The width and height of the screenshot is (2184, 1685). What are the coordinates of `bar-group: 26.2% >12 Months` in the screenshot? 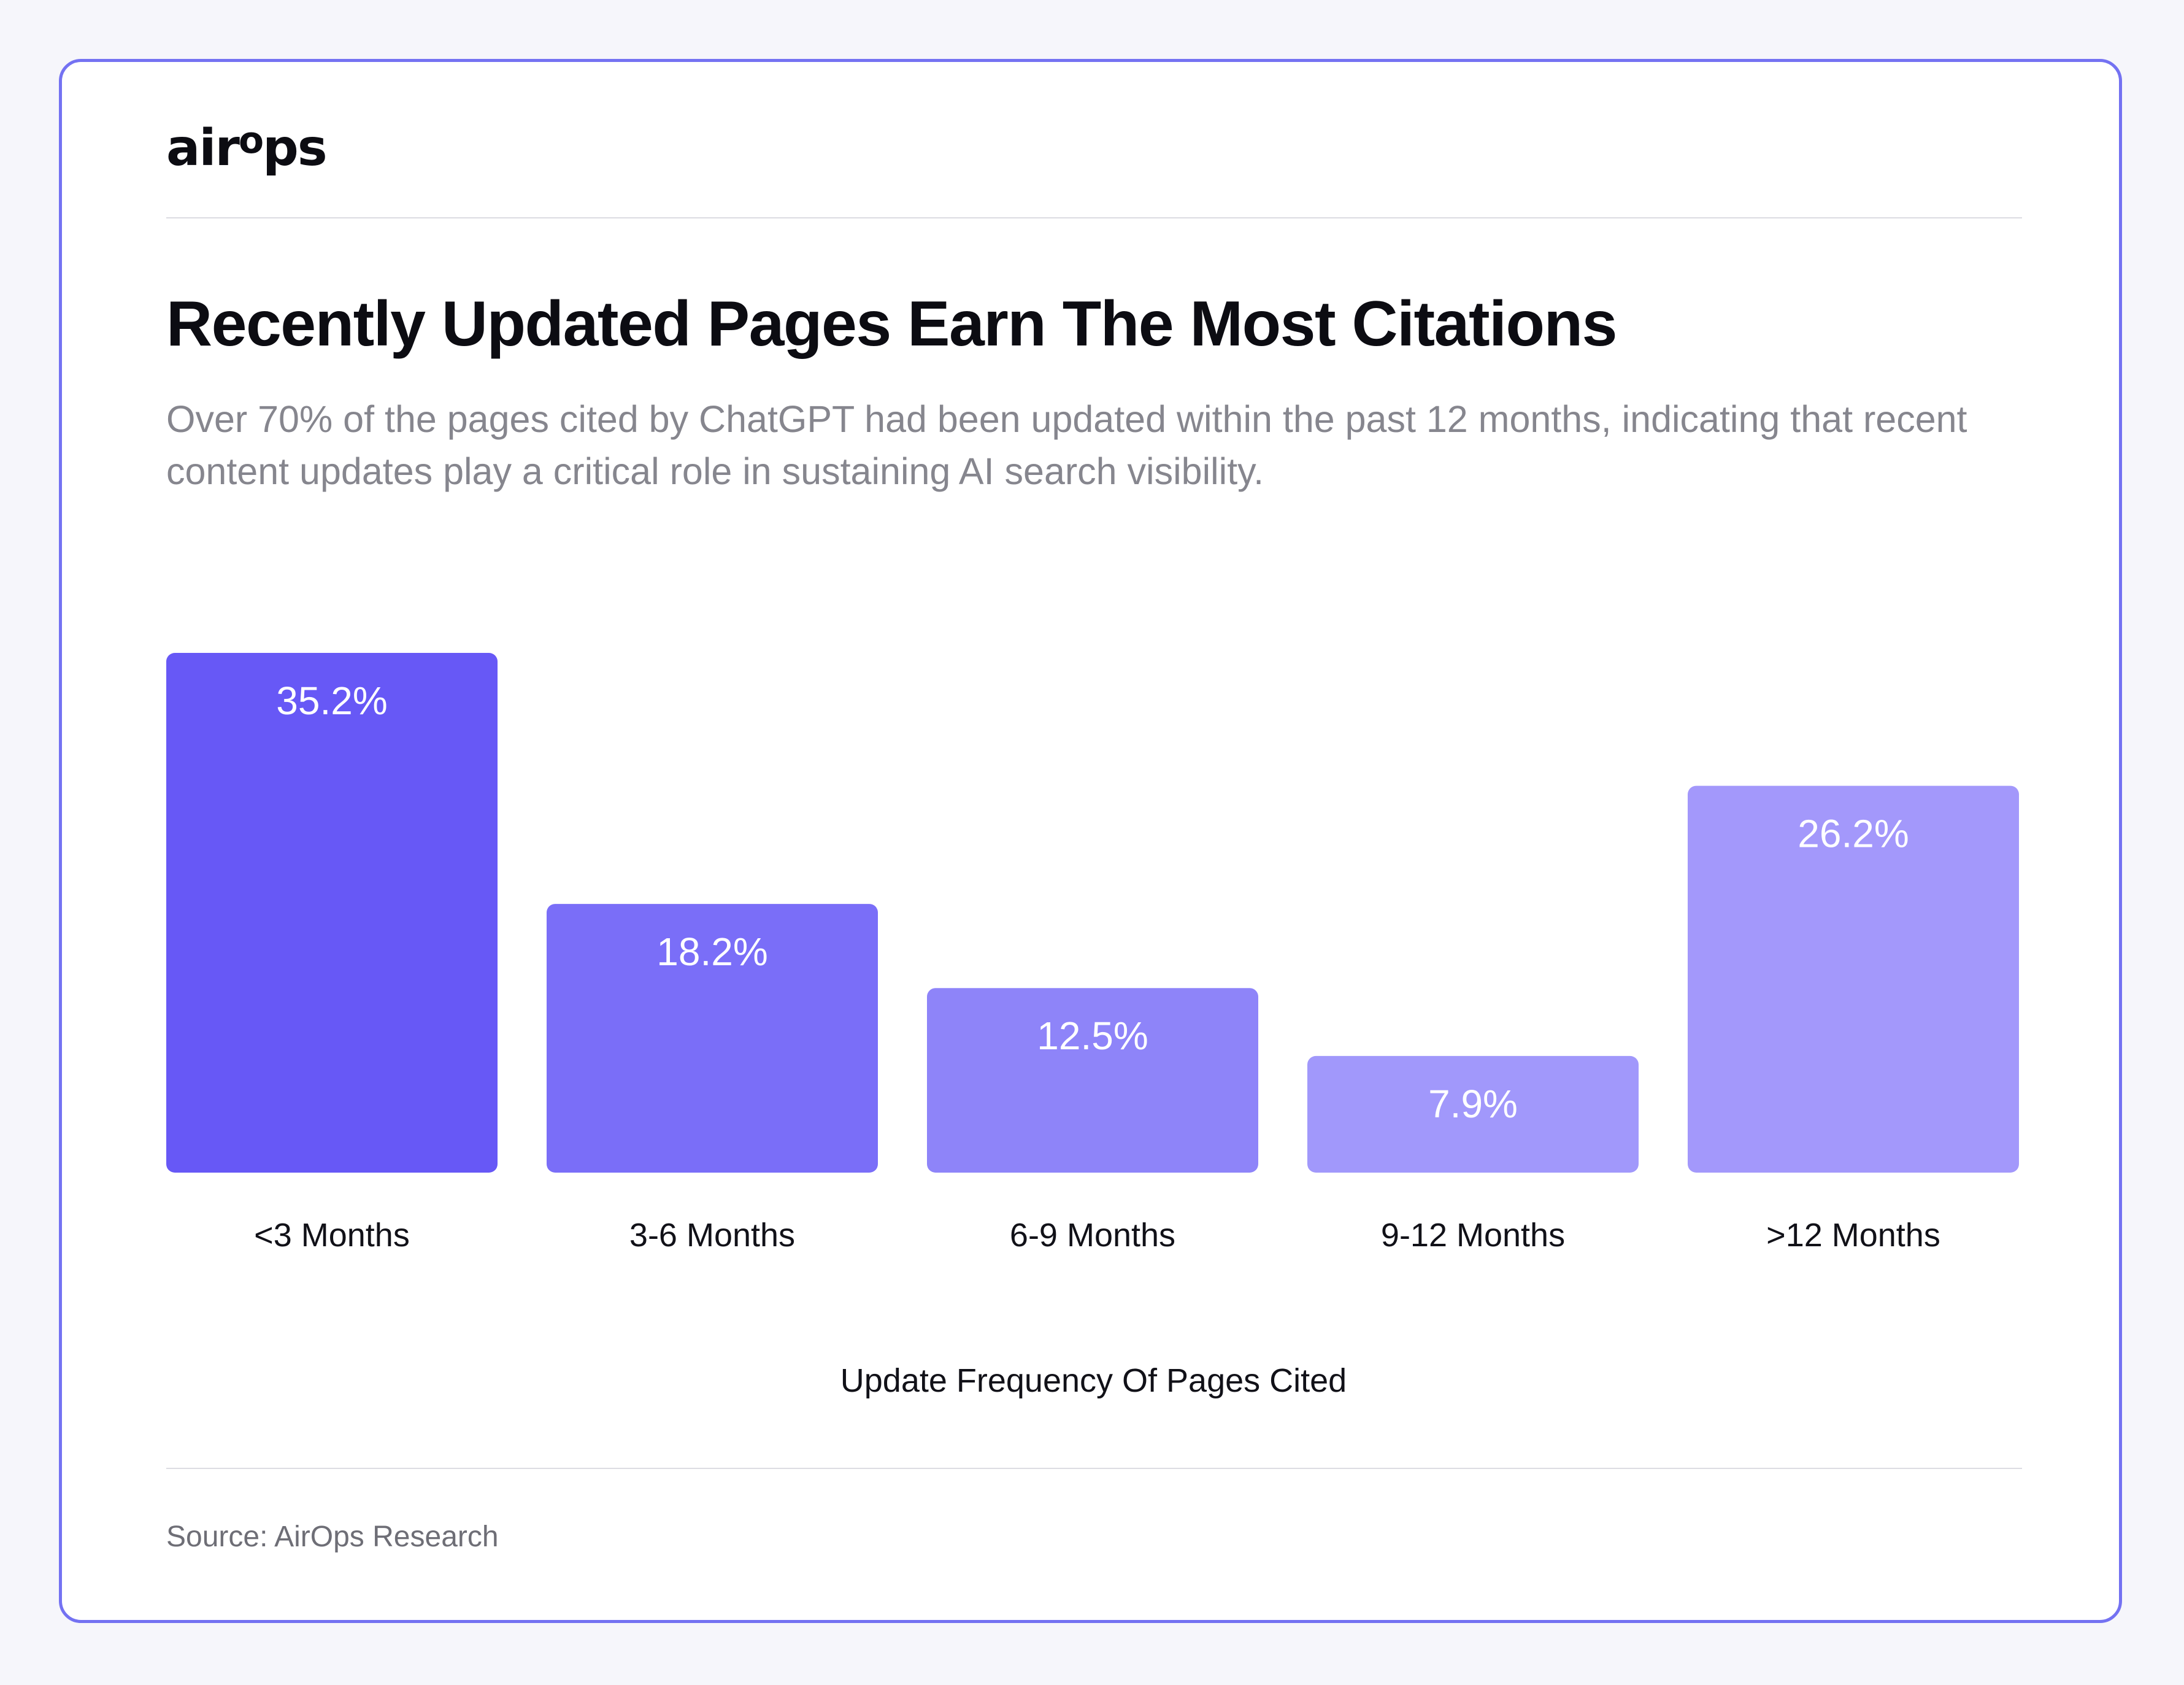 It's located at (1853, 1019).